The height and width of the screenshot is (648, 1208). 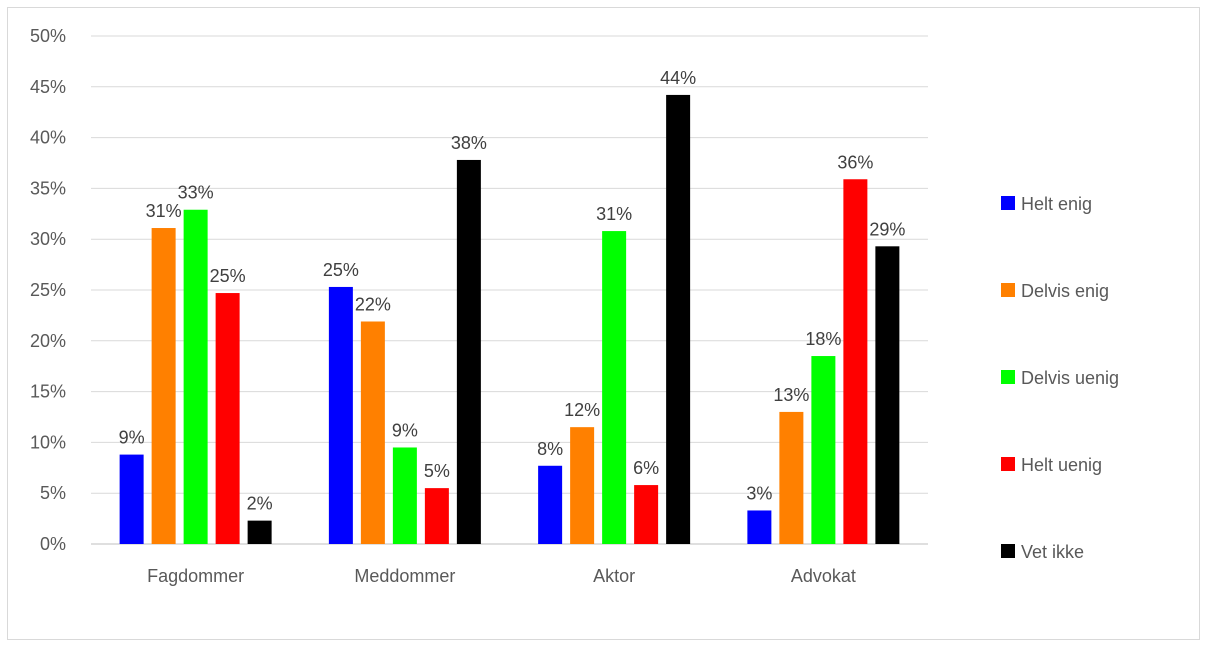 I want to click on data-label: 12%, so click(x=582, y=410).